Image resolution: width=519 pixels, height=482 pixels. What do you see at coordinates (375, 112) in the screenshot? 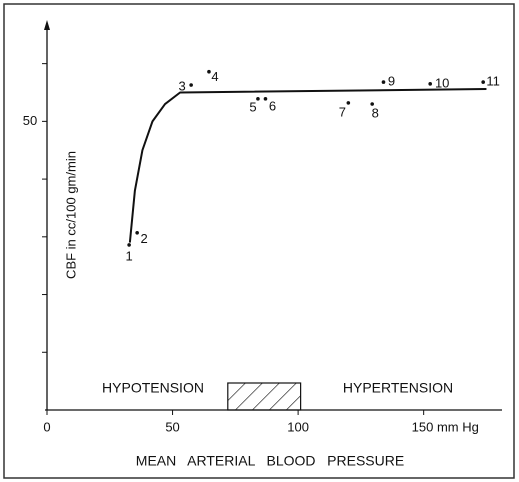
I see `point-label: 8` at bounding box center [375, 112].